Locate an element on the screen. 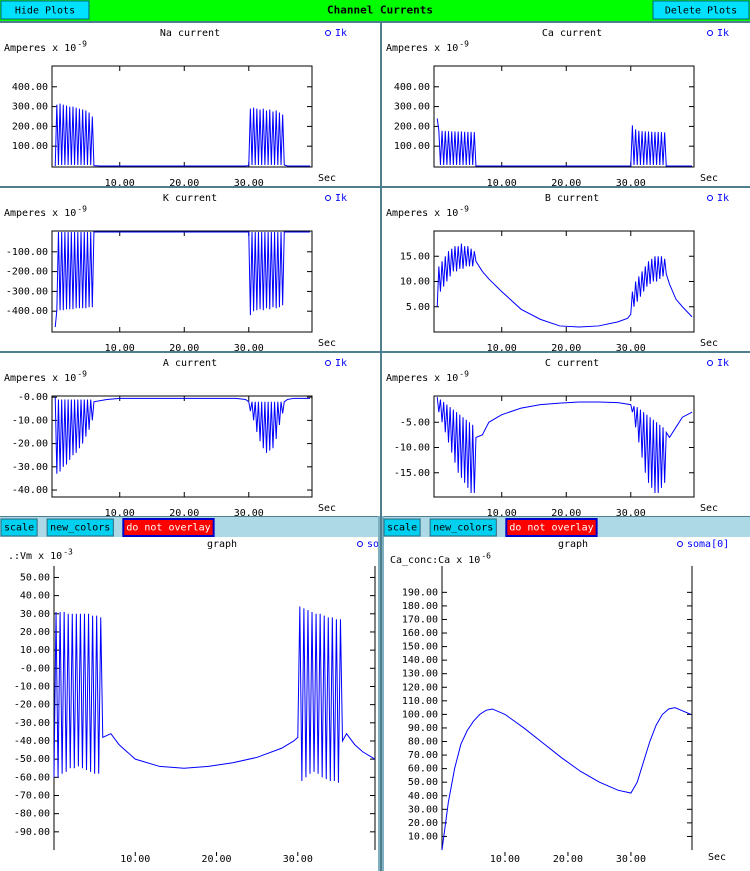 The width and height of the screenshot is (750, 871). y-axis-exponent: -6 is located at coordinates (486, 556).